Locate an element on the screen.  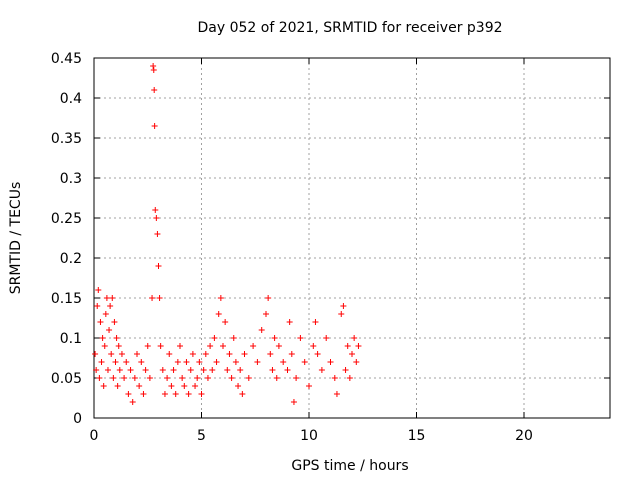
x-axis-label: GPS time / hours is located at coordinates (349, 466).